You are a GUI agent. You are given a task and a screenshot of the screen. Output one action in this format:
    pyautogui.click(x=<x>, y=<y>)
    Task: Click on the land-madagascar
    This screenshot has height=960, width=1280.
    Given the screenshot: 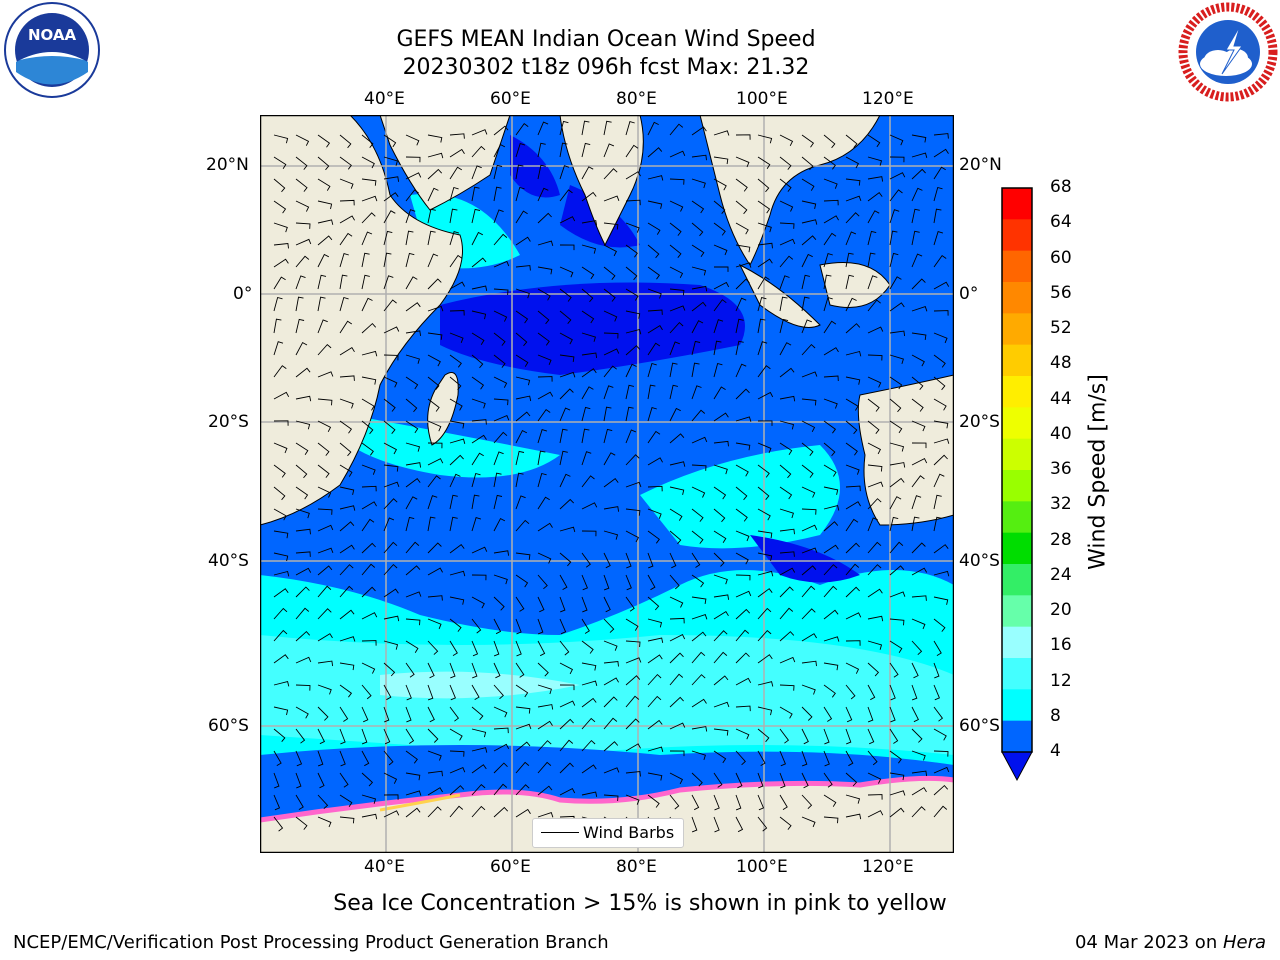 What is the action you would take?
    pyautogui.click(x=443, y=409)
    